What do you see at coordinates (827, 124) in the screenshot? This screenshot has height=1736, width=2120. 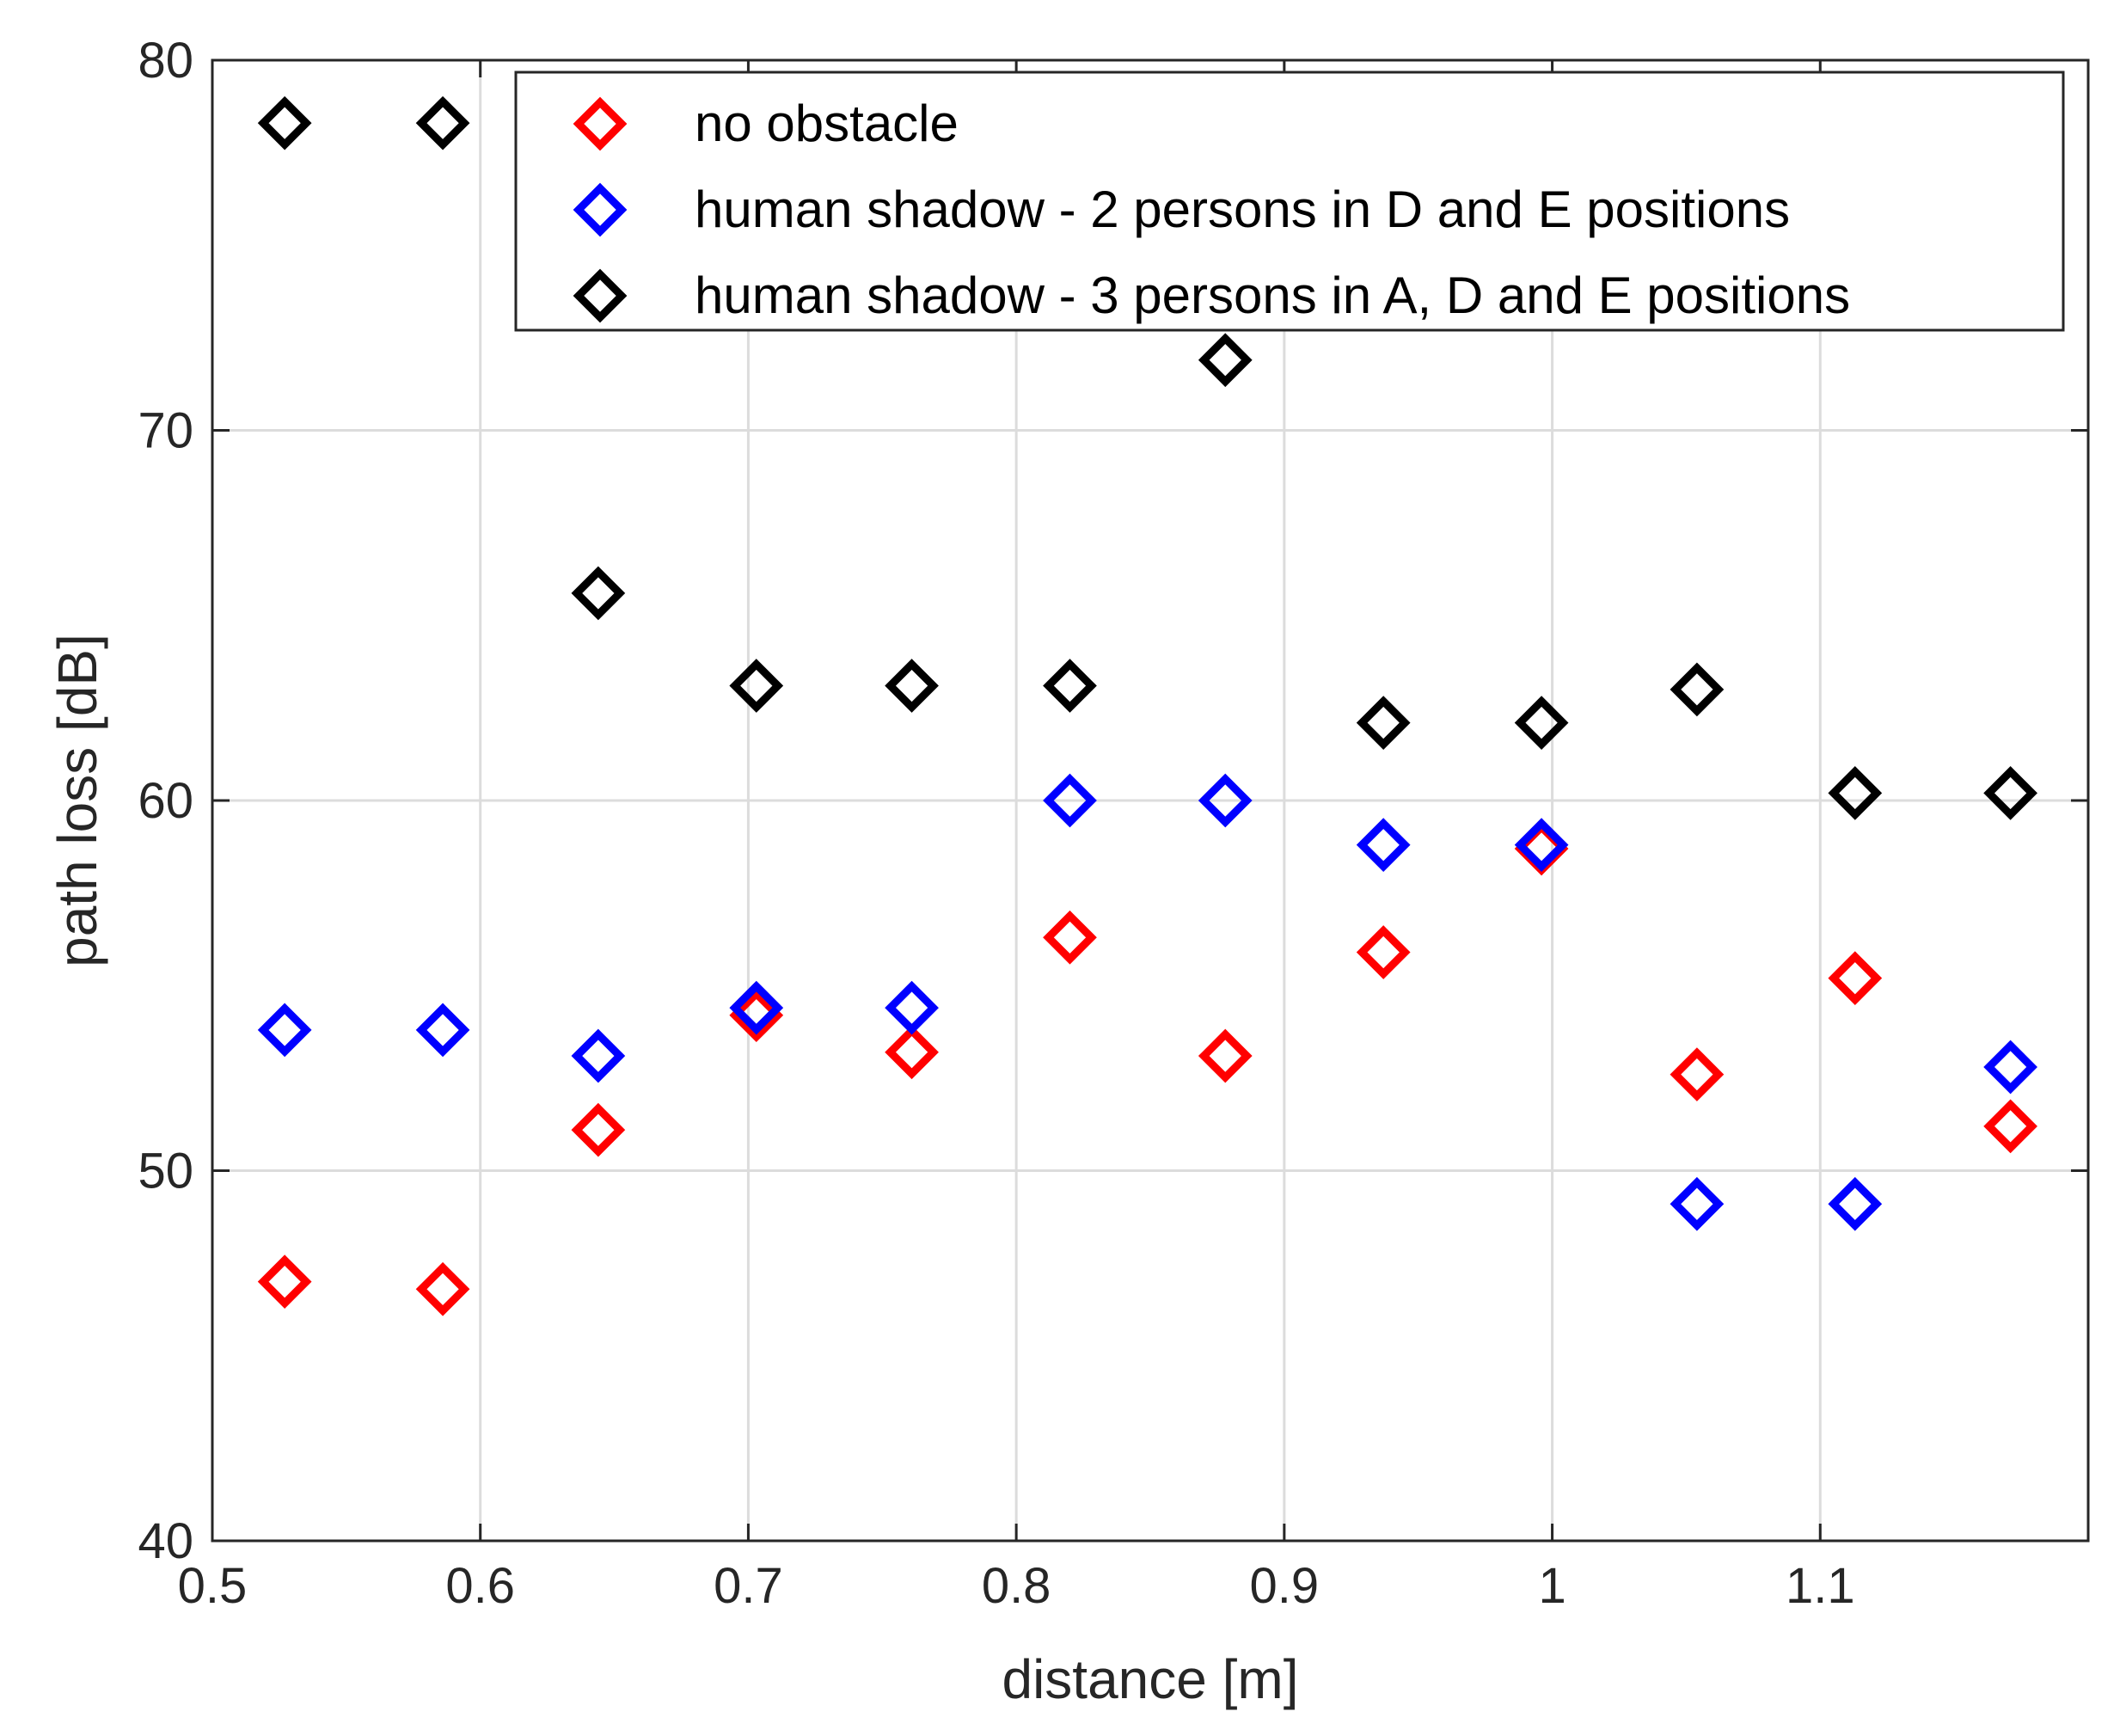 I see `legend-label-no-obstacle: no obstacle` at bounding box center [827, 124].